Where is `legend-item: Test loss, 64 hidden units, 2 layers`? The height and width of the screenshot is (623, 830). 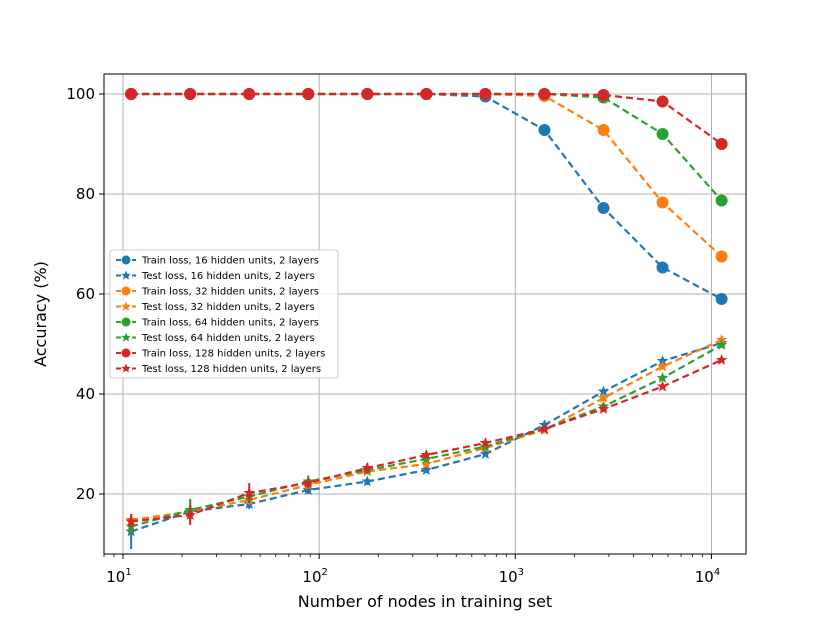
legend-item: Test loss, 64 hidden units, 2 layers is located at coordinates (215, 338).